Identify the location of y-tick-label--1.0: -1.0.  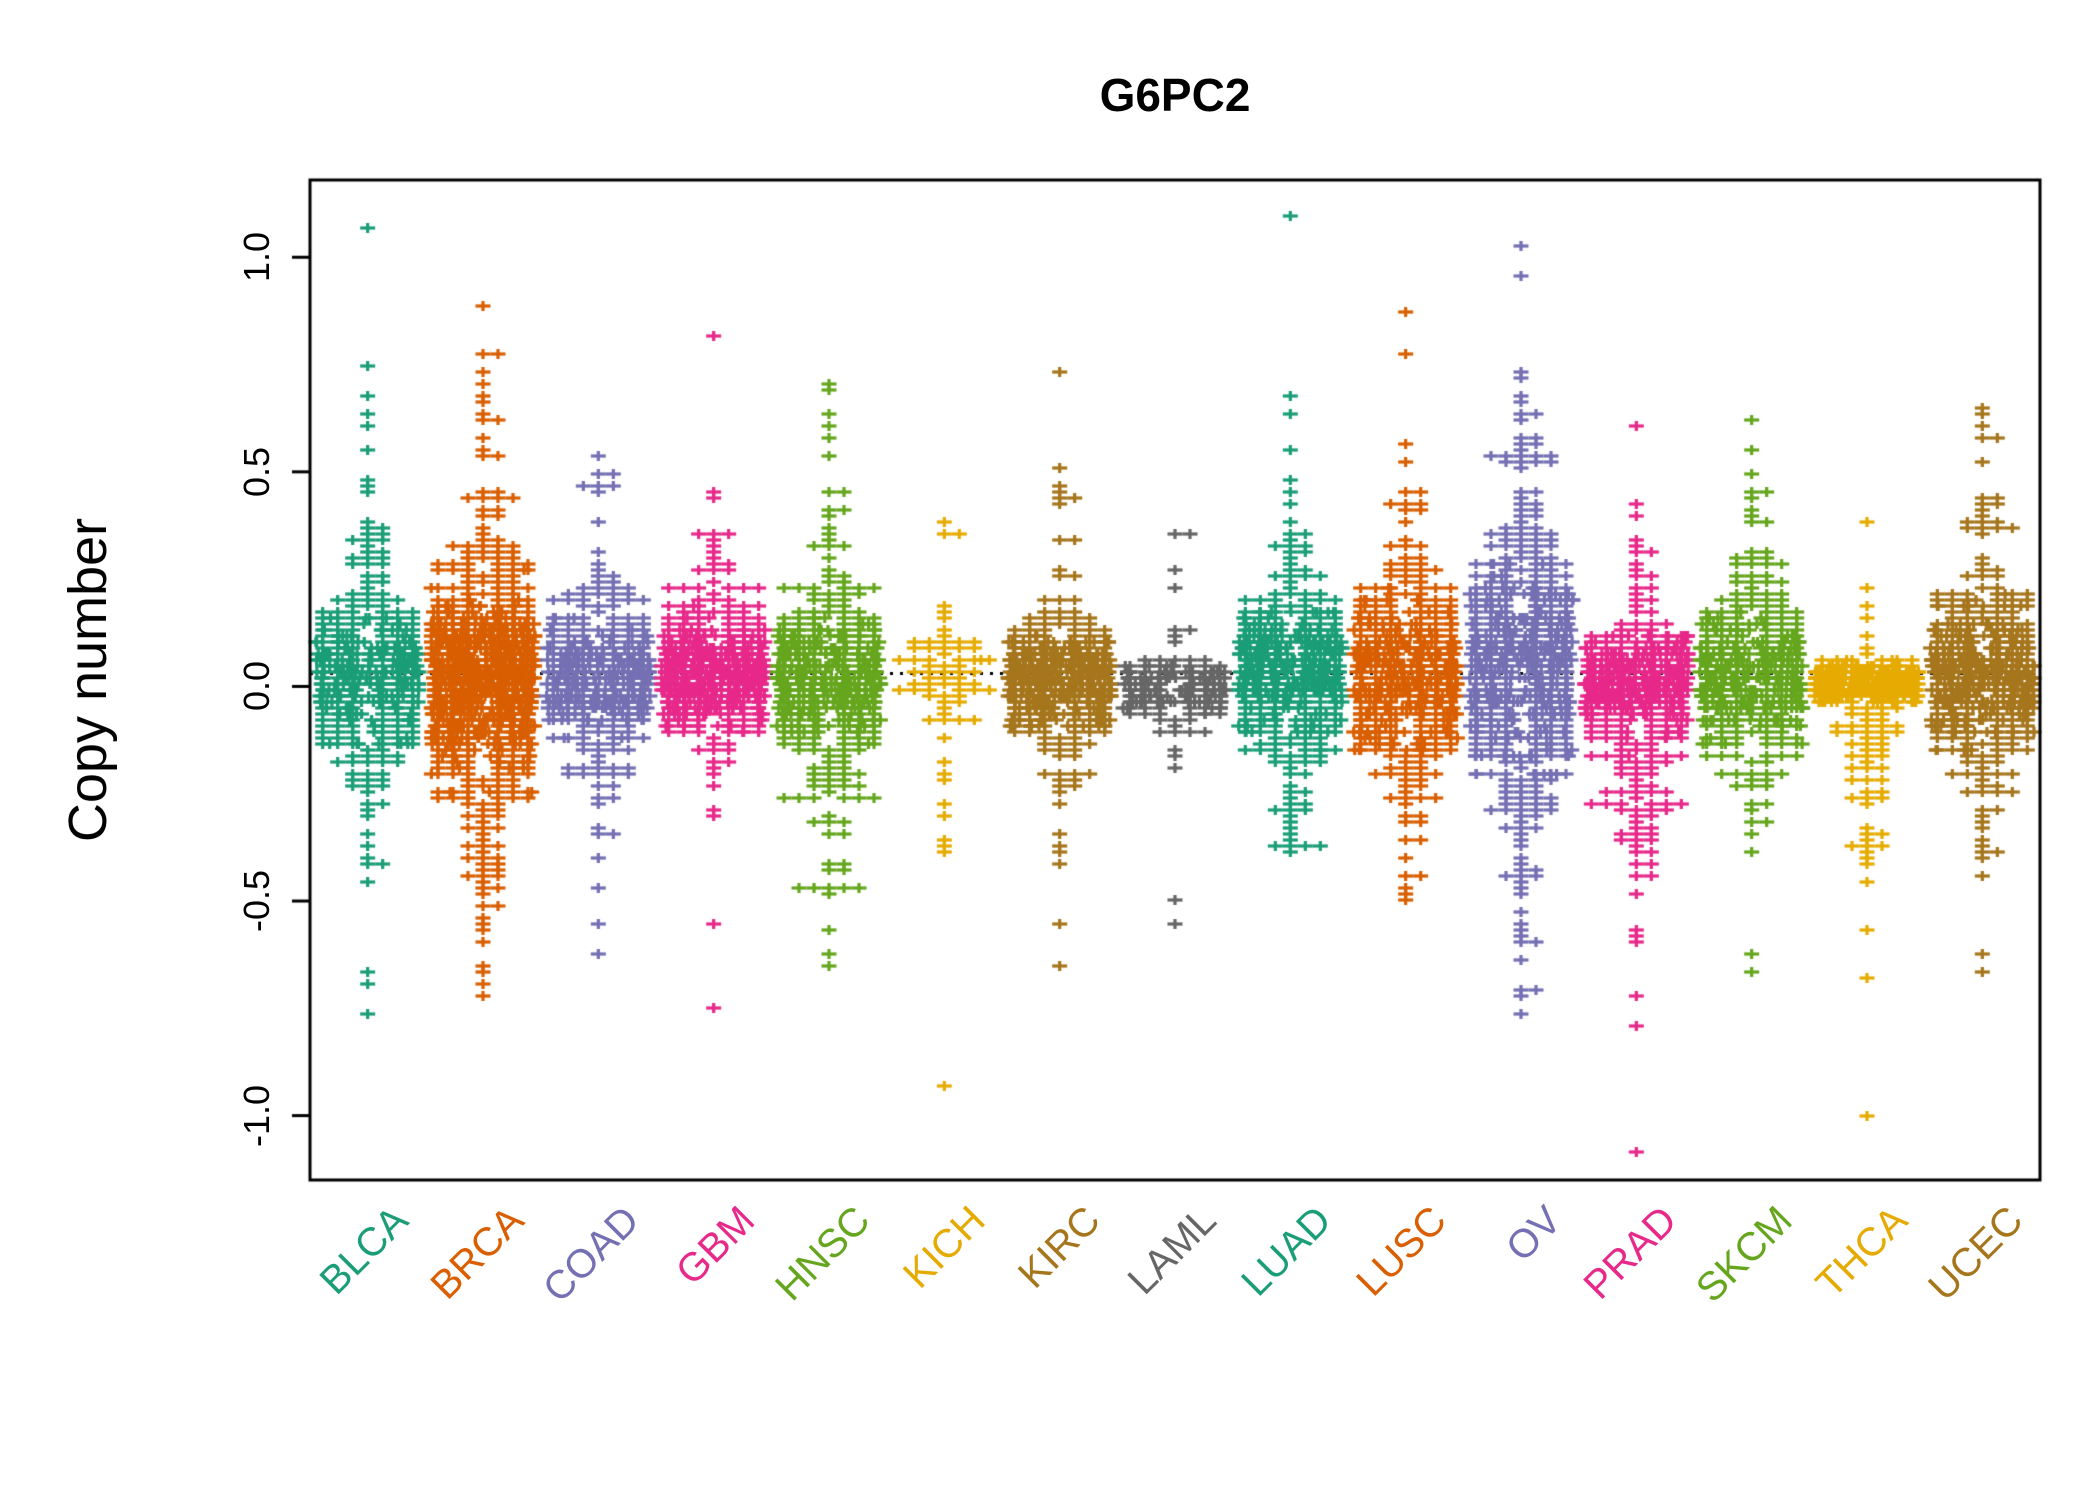
(256, 1115).